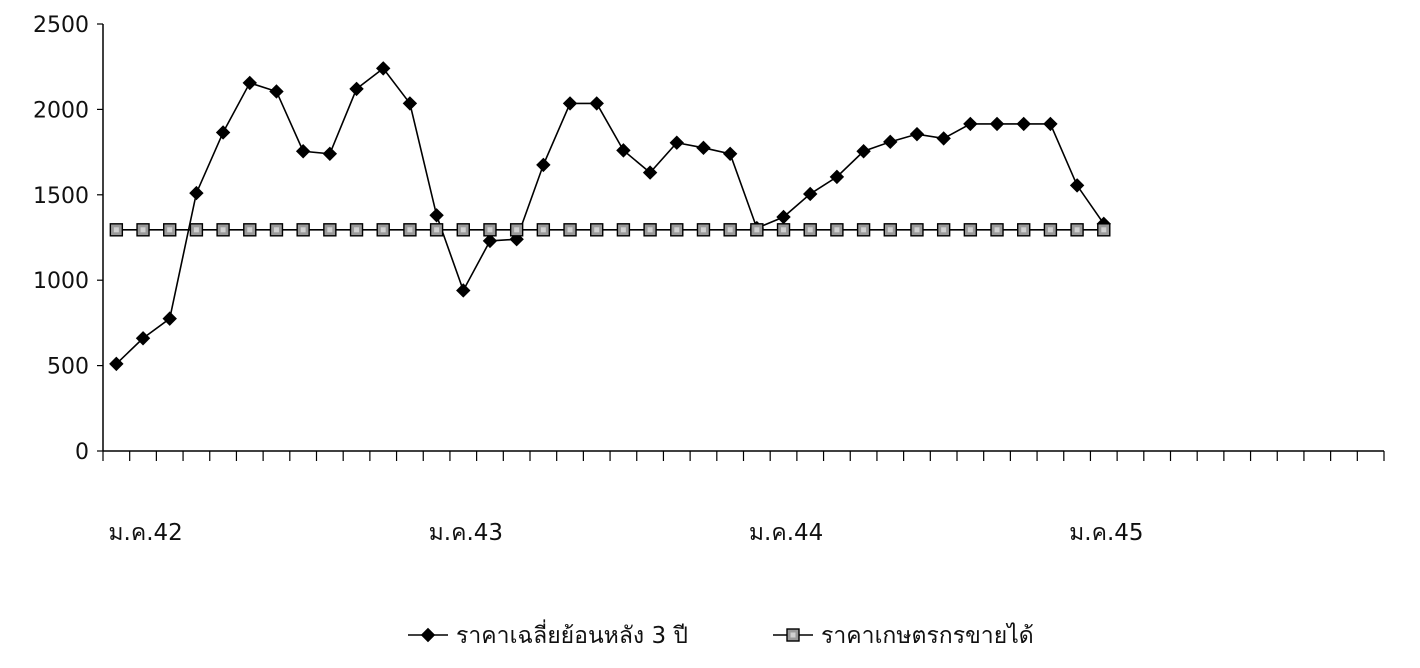 Image resolution: width=1420 pixels, height=668 pixels. Describe the element at coordinates (743, 456) in the screenshot. I see `x-axis-ticks` at that location.